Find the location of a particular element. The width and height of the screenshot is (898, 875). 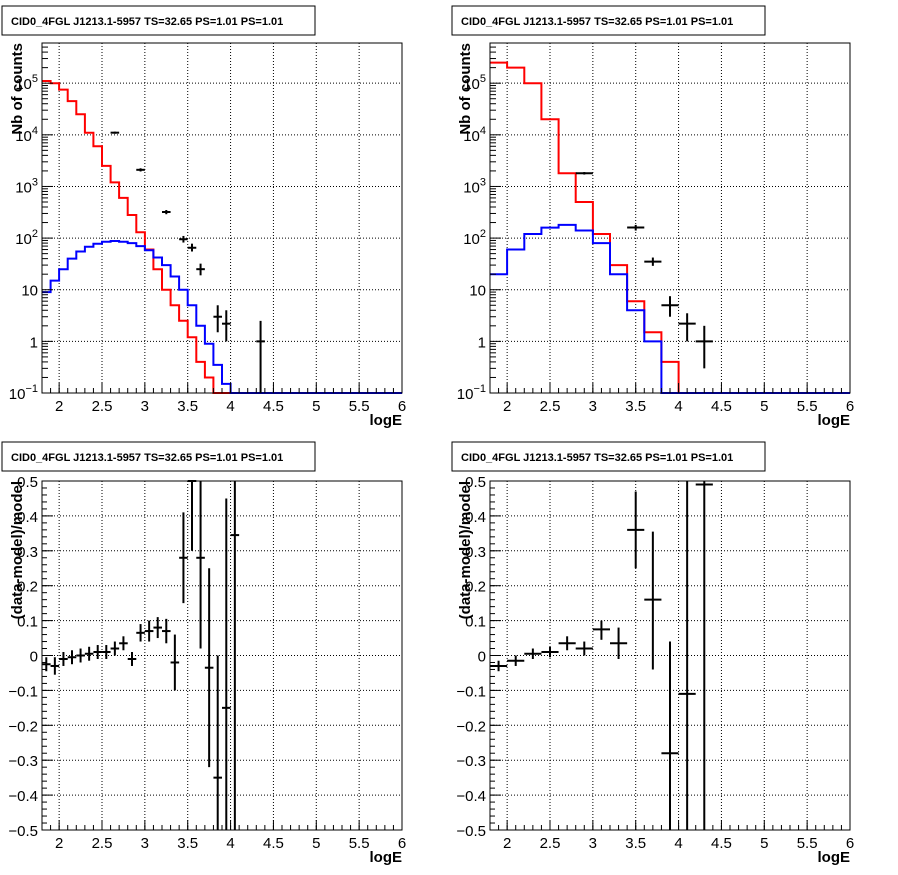

panel2-y-tick-label-0: −0.5 is located at coordinates (23, 831).